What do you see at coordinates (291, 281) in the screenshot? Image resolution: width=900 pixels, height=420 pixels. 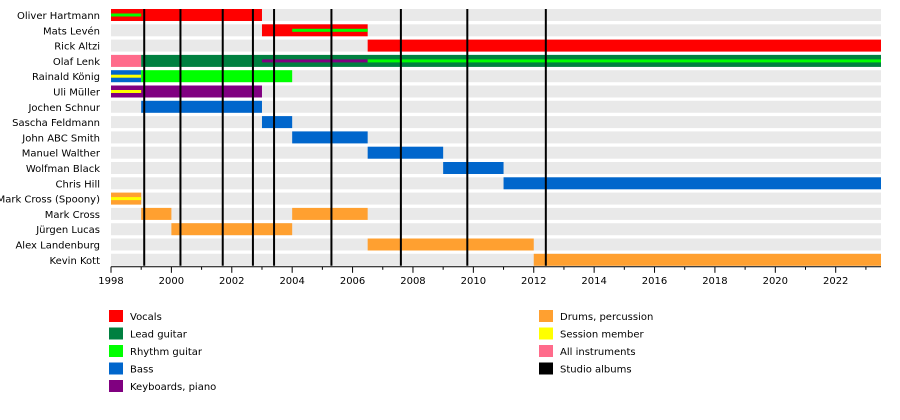 I see `x-tick-label: 2004` at bounding box center [291, 281].